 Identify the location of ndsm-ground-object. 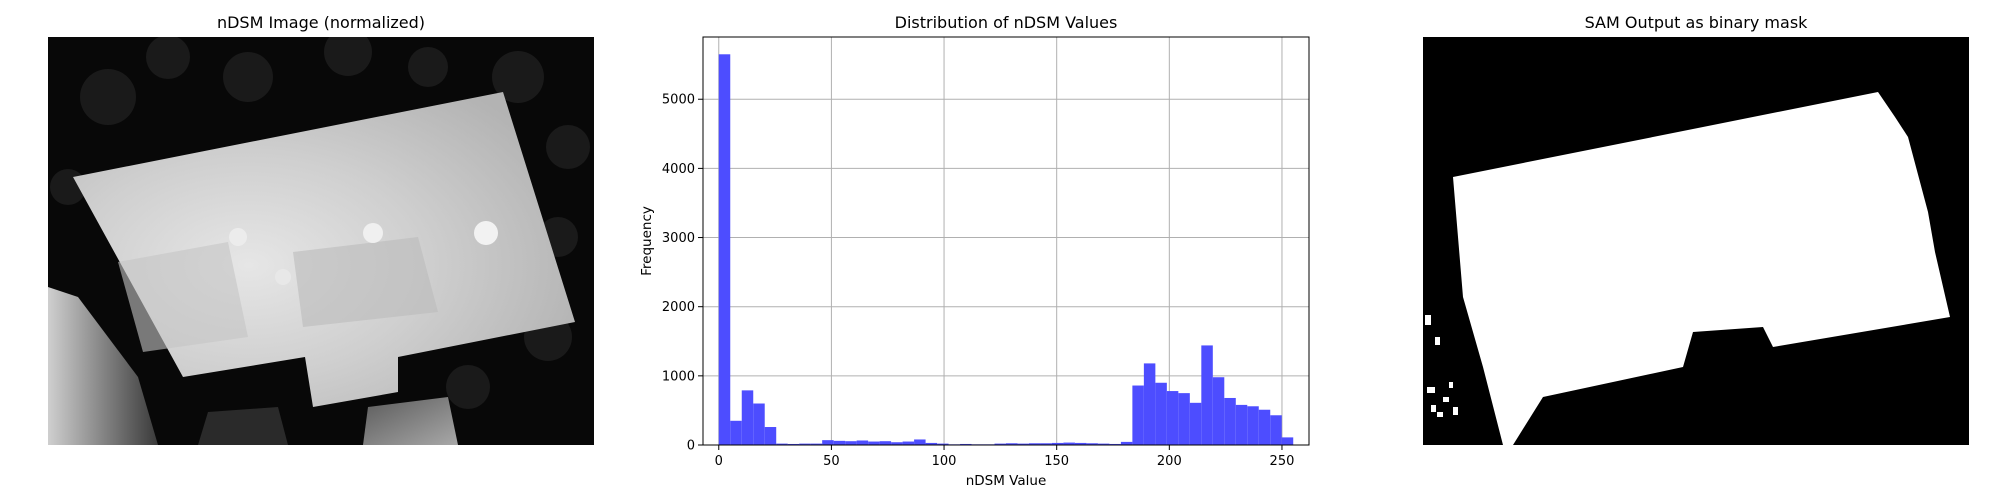
(410, 421).